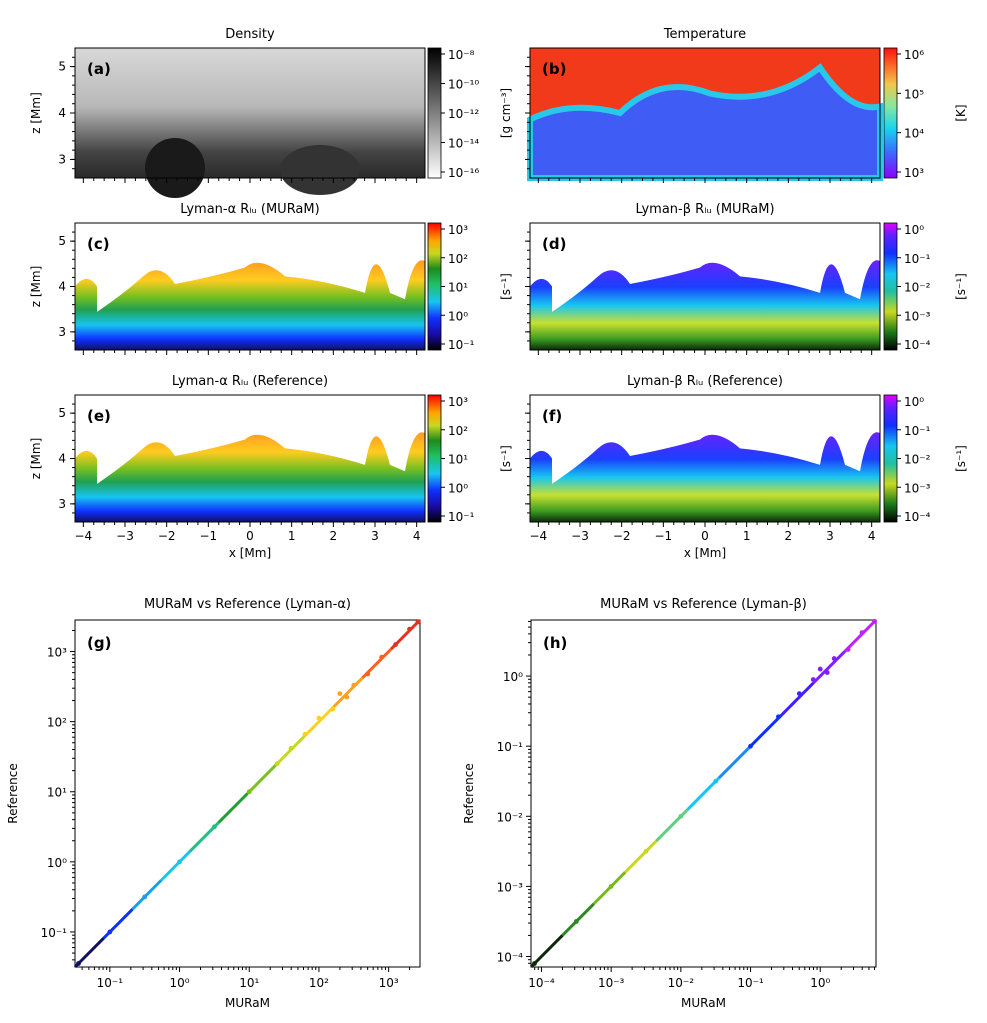 This screenshot has width=987, height=1023. What do you see at coordinates (914, 134) in the screenshot?
I see `colorbar-tick-label: 10⁴` at bounding box center [914, 134].